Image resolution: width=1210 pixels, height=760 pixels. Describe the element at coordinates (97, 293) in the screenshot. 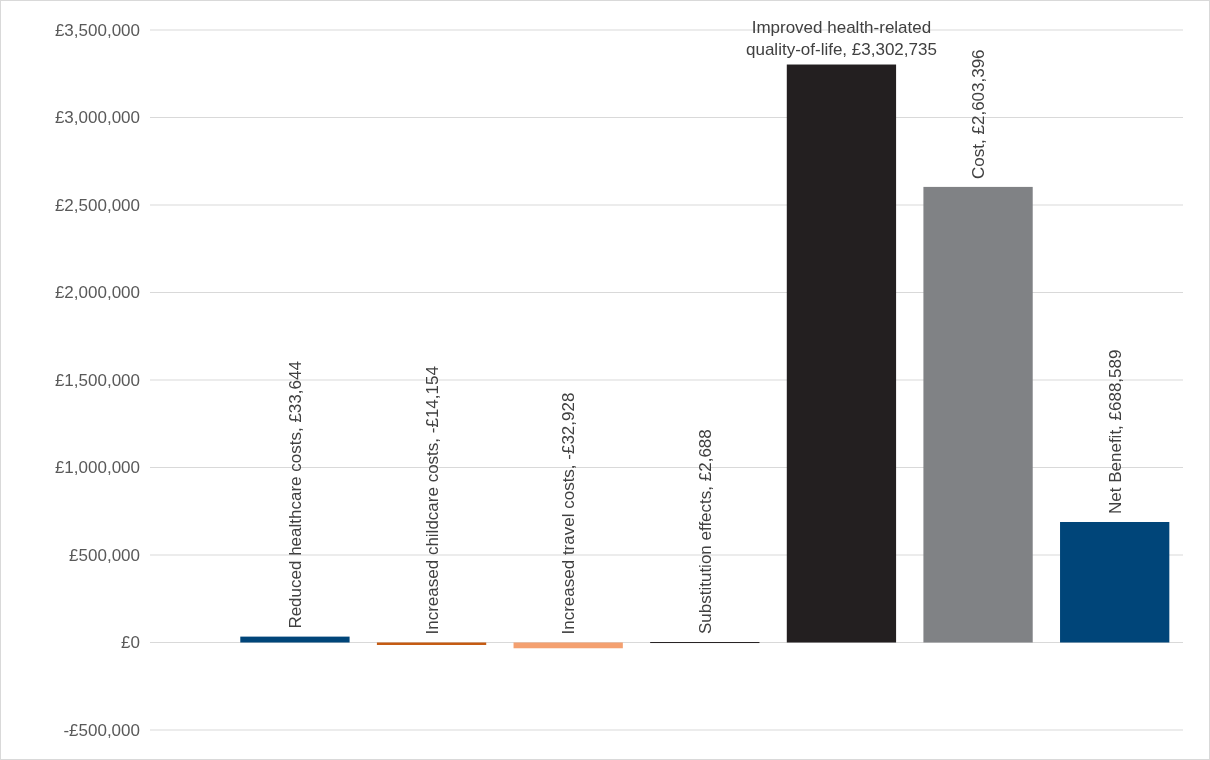

I see `y-tick-label: £2,000,000` at that location.